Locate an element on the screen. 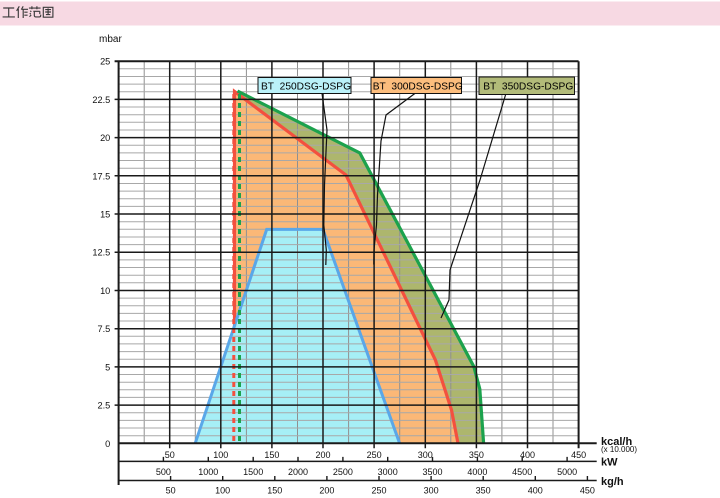  svg-text: 1000 is located at coordinates (208, 472).